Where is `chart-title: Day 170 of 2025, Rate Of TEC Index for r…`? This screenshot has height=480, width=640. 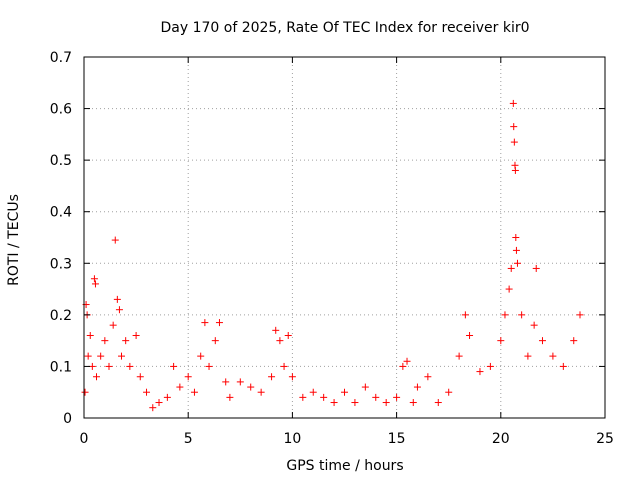
chart-title: Day 170 of 2025, Rate Of TEC Index for r… is located at coordinates (344, 28).